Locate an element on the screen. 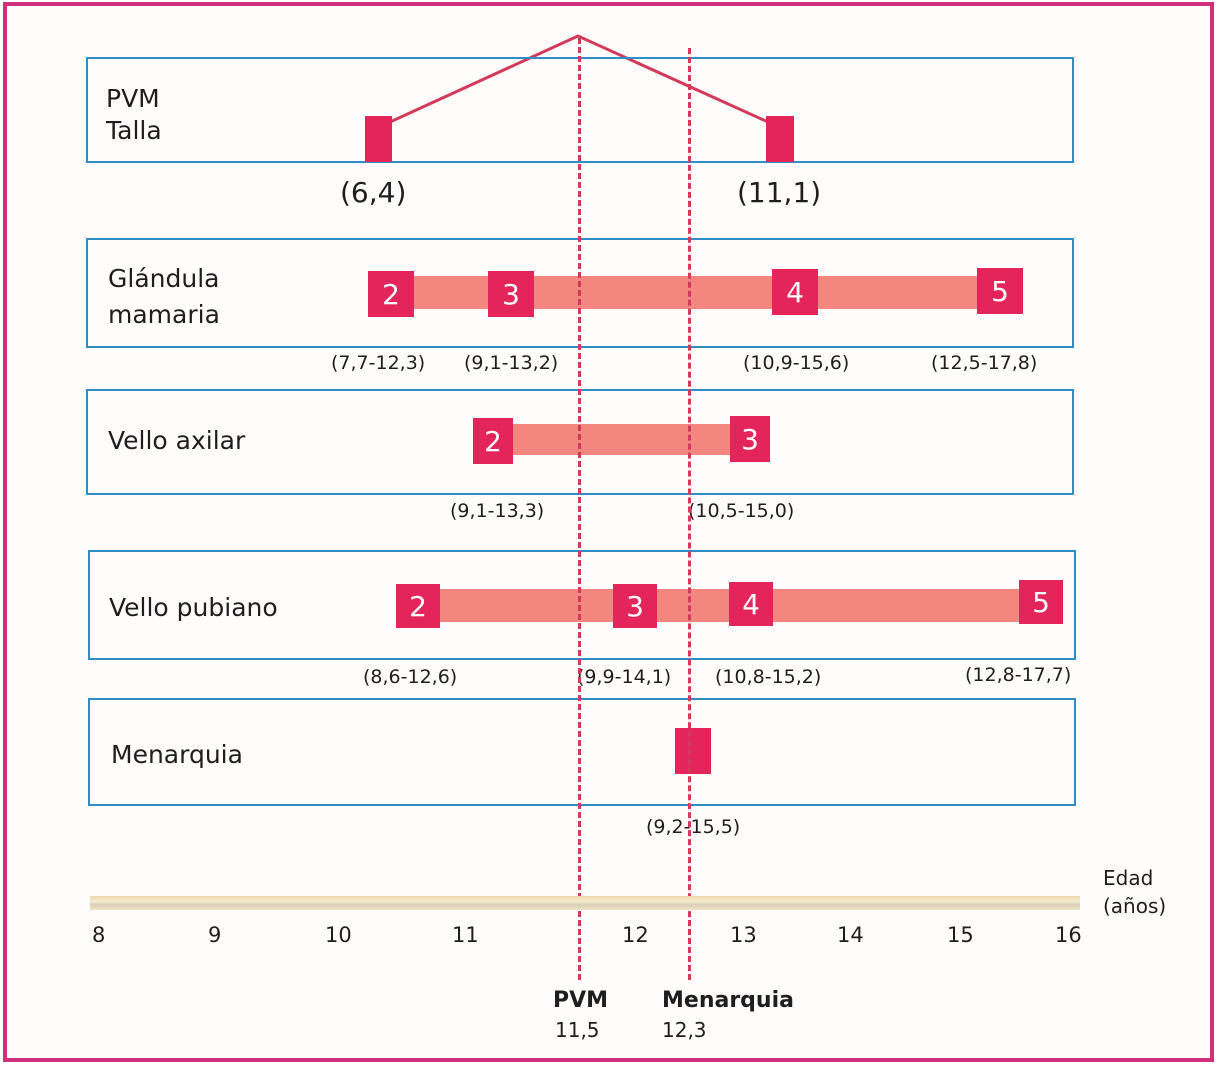  tick-15: 15 is located at coordinates (960, 935).